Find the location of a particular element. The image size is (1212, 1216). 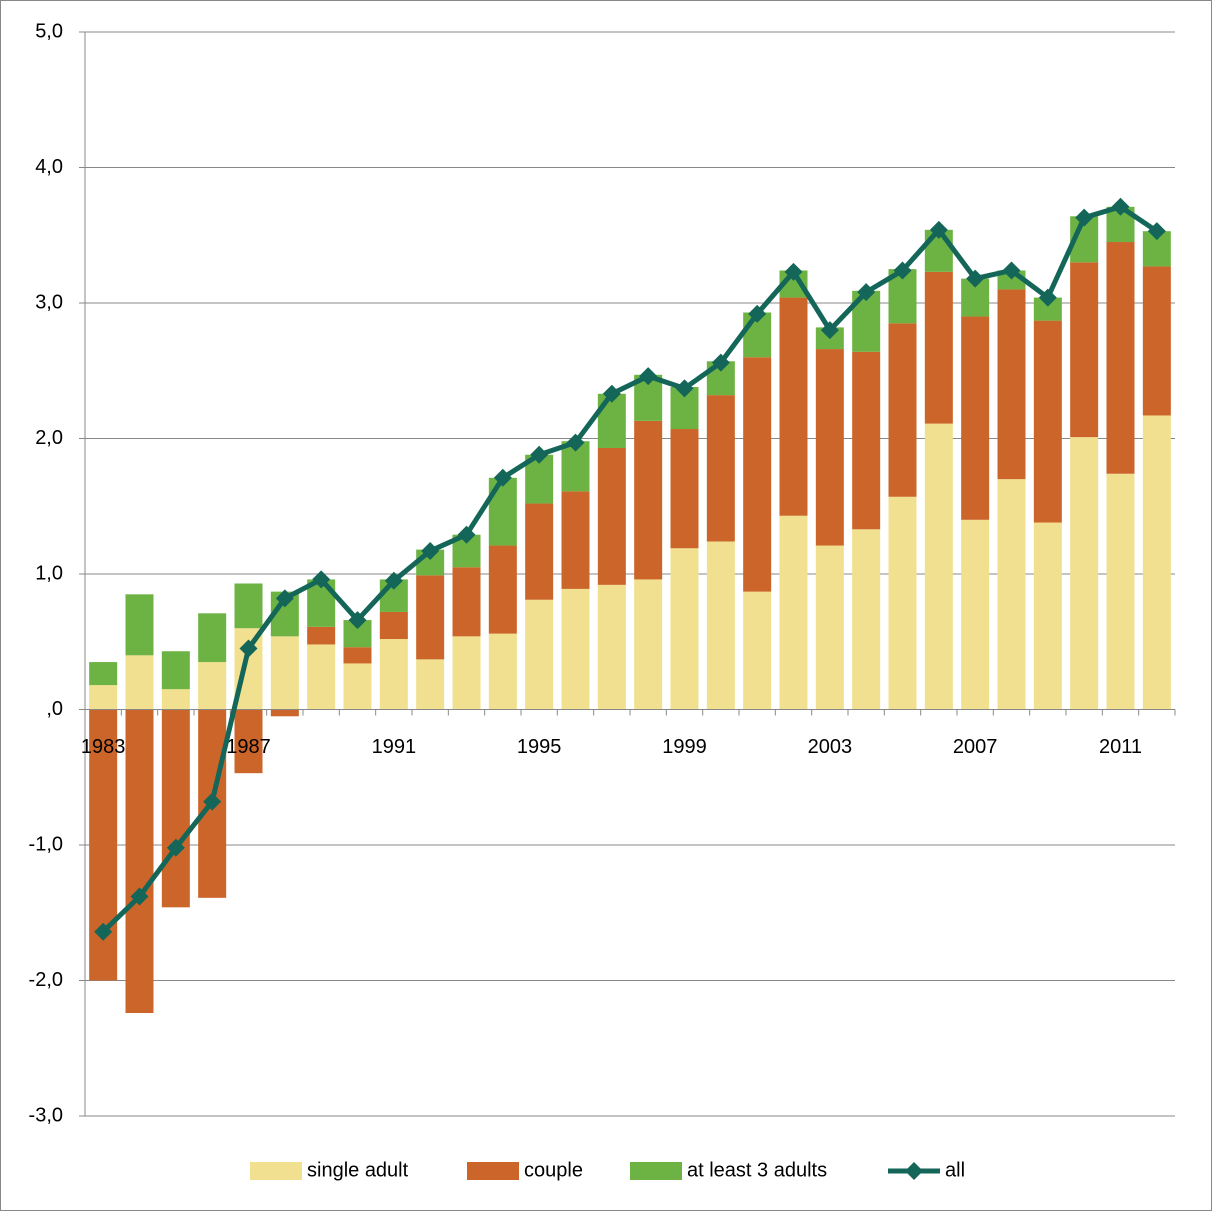

legend-label: single adult is located at coordinates (358, 1170).